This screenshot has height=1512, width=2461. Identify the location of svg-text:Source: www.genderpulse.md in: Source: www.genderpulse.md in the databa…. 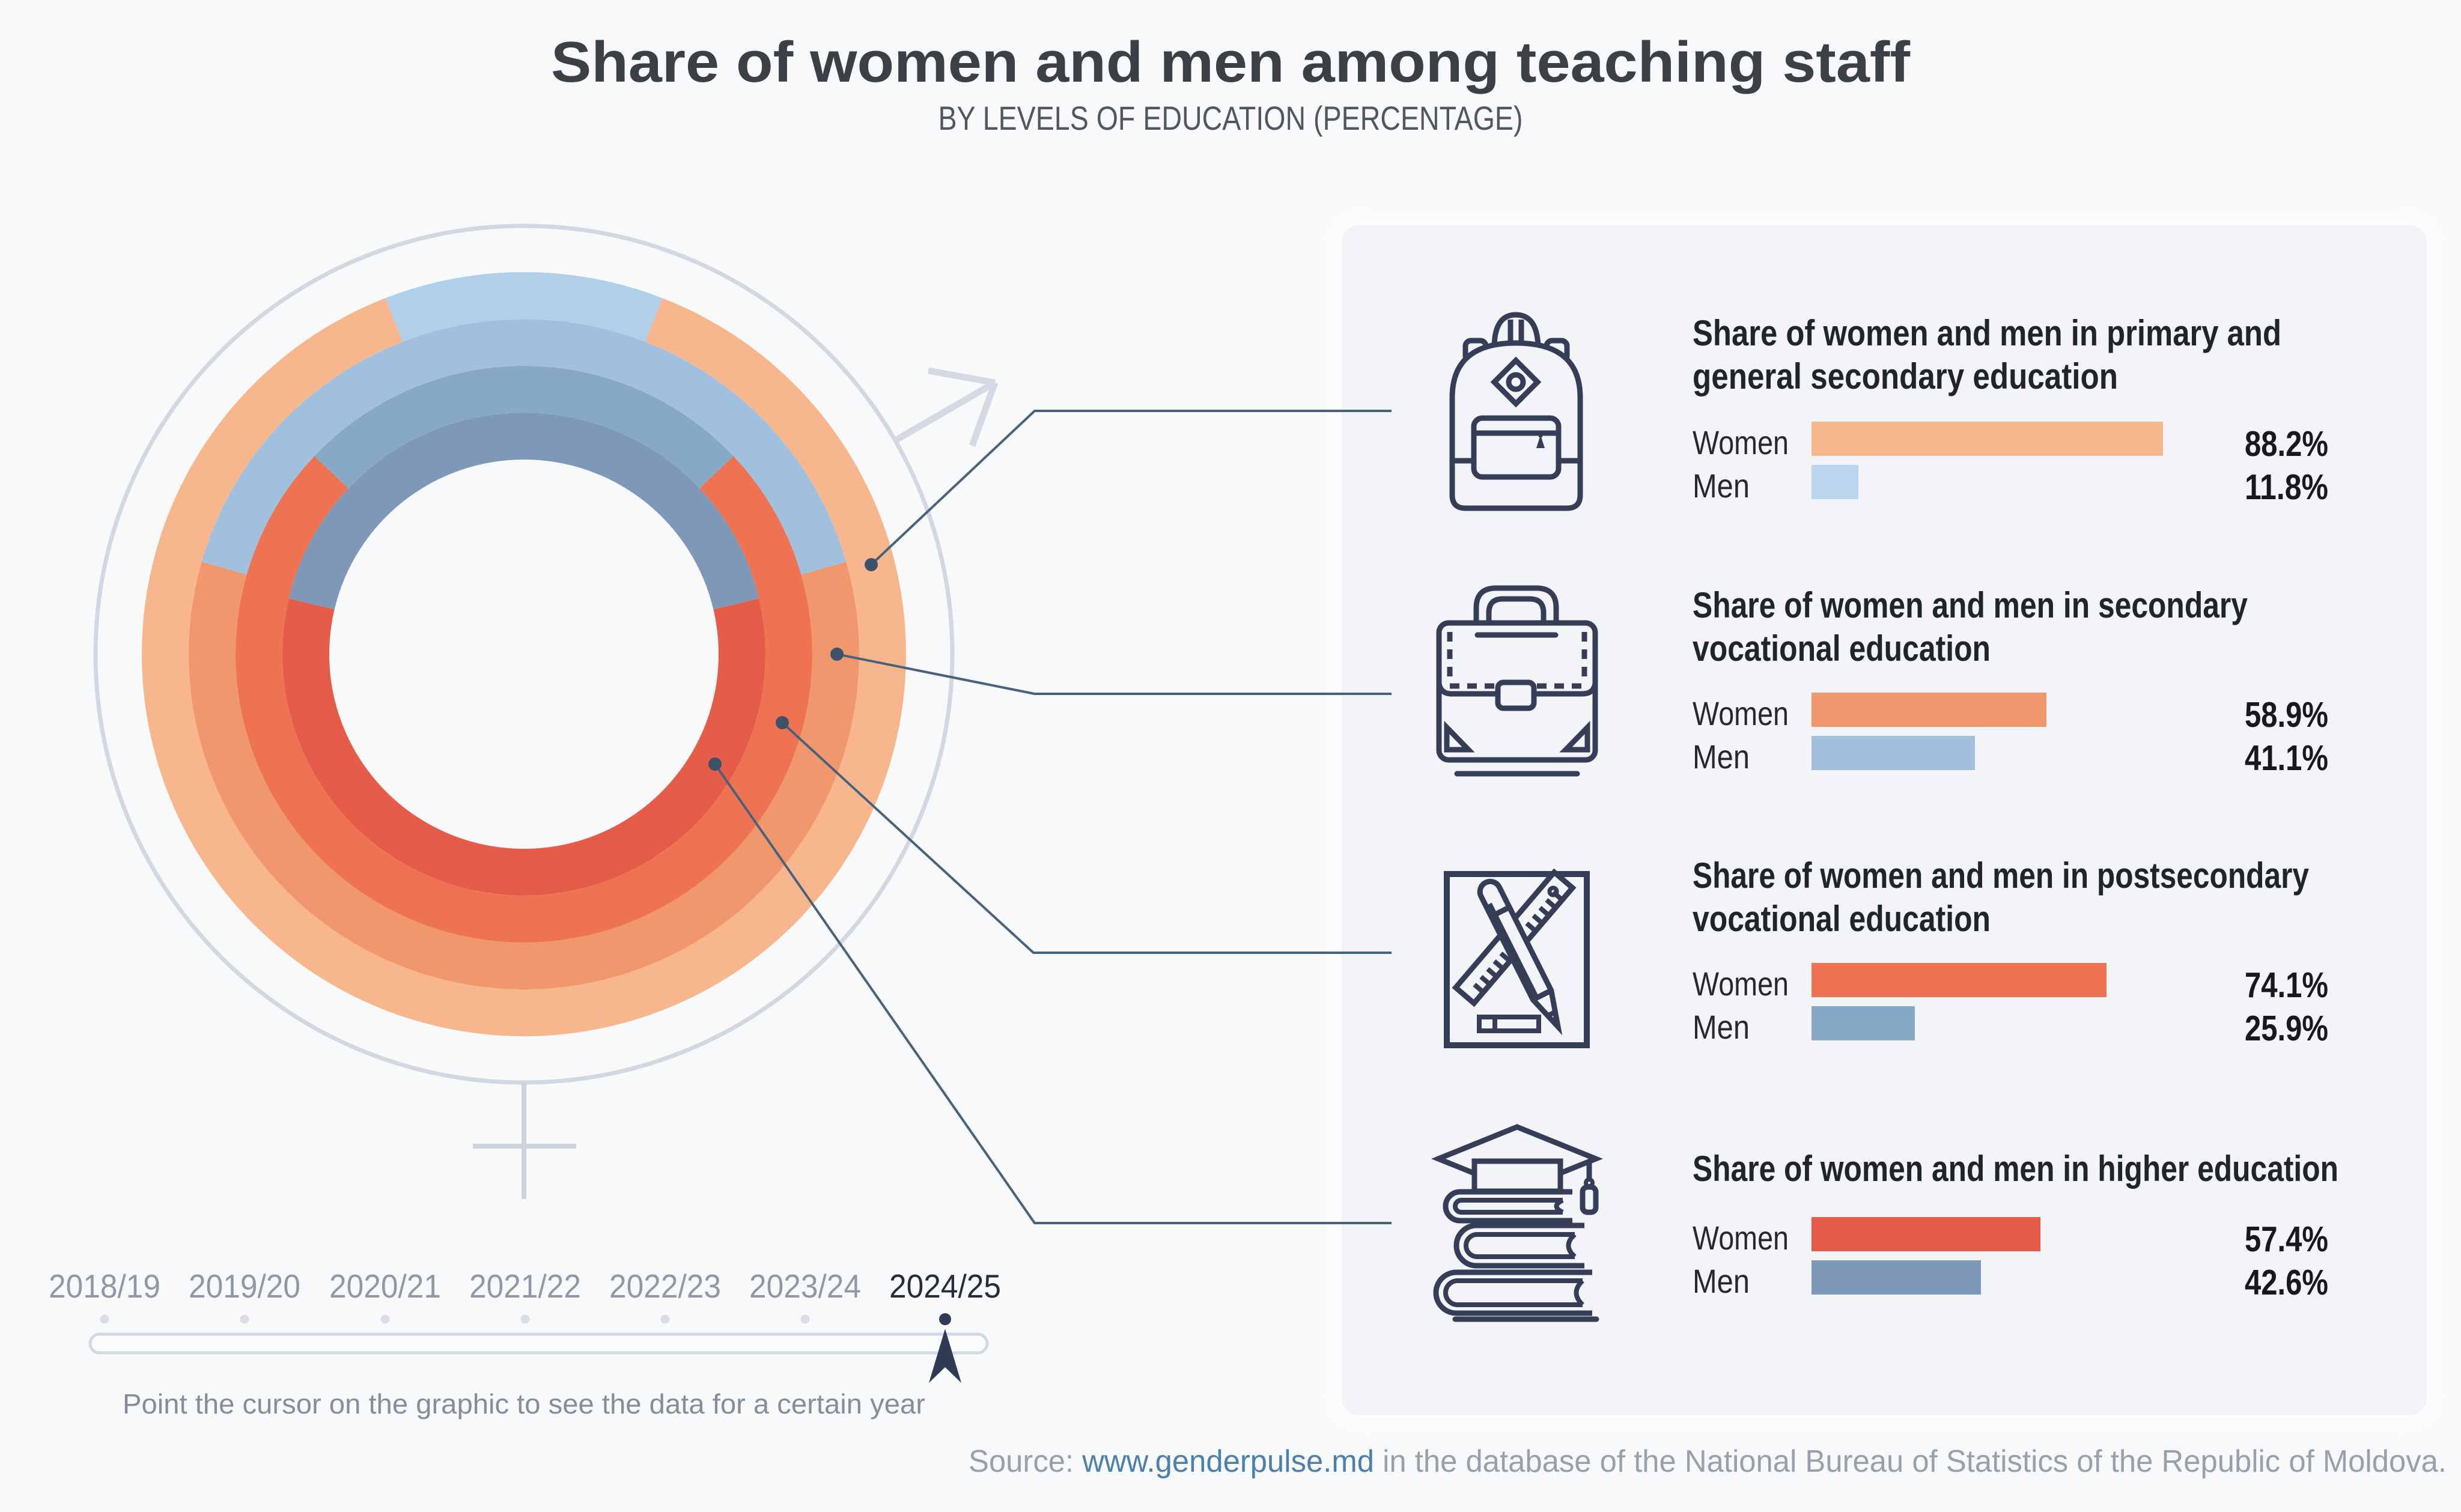
(1708, 1461).